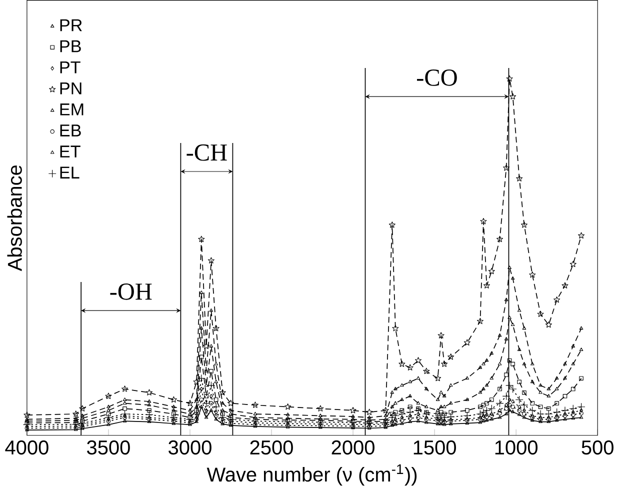 This screenshot has width=619, height=490. I want to click on annotation: -CO, so click(437, 77).